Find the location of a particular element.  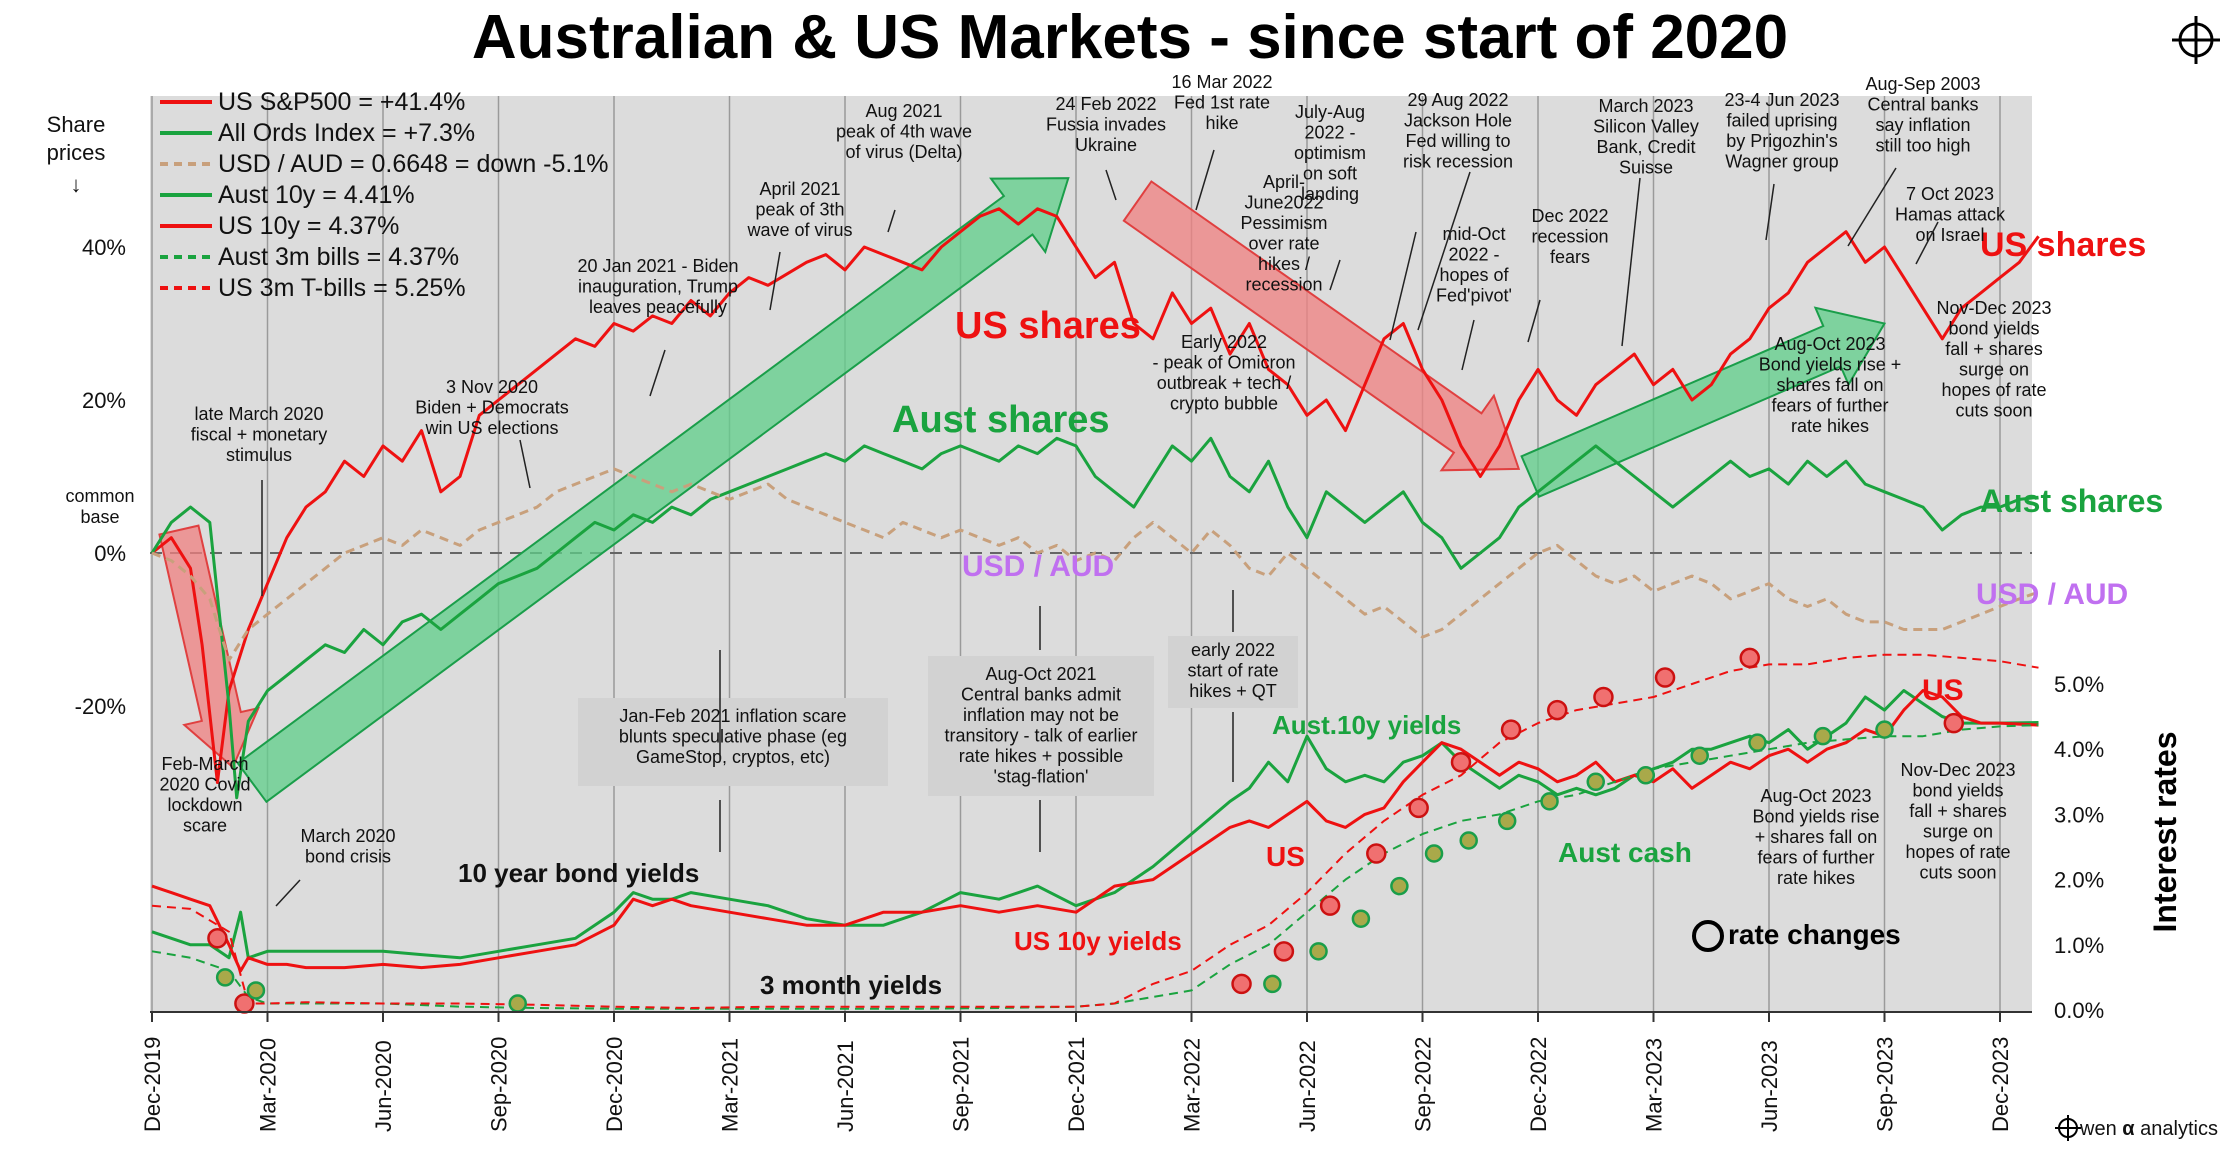

annotation-line: Nov-Dec 2023 is located at coordinates (1957, 770).